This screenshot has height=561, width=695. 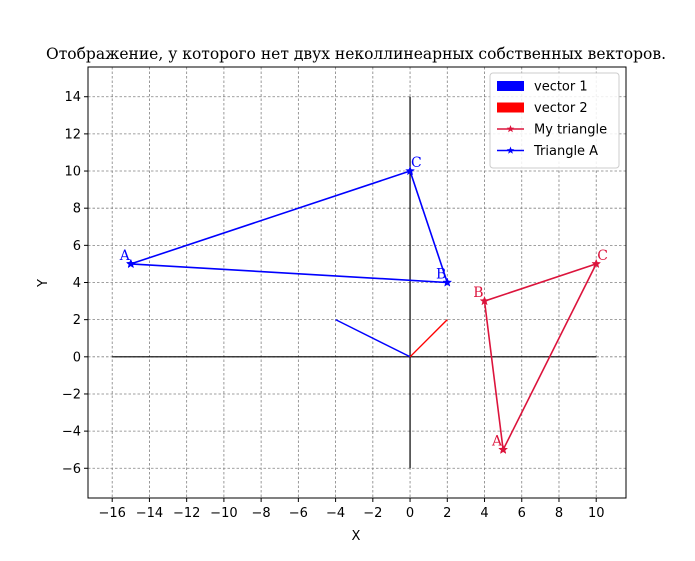 I want to click on y-tick-label: −2, so click(x=71, y=394).